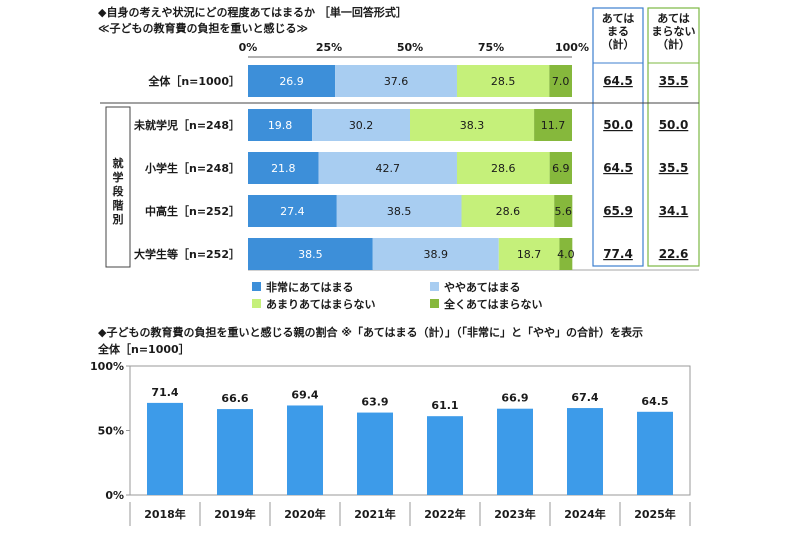 The height and width of the screenshot is (533, 800). Describe the element at coordinates (111, 431) in the screenshot. I see `y-tick-label: 50%` at that location.